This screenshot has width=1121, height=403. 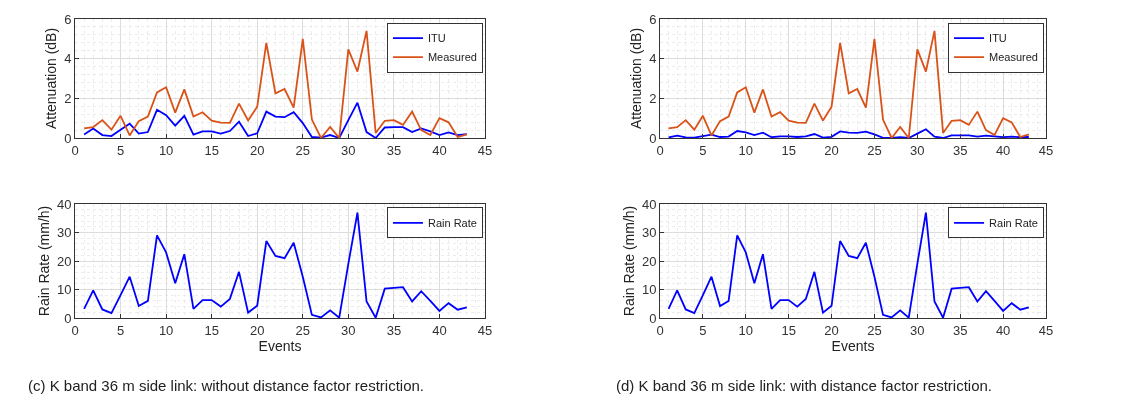 I want to click on text: (d) K band 36 m side link: with distance factor restriction., so click(x=804, y=385).